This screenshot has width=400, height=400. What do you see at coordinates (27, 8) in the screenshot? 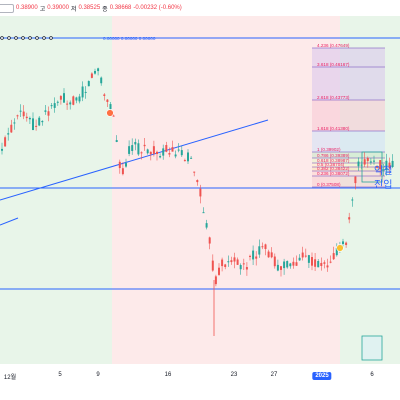
I see `open-value: 0.38900` at bounding box center [27, 8].